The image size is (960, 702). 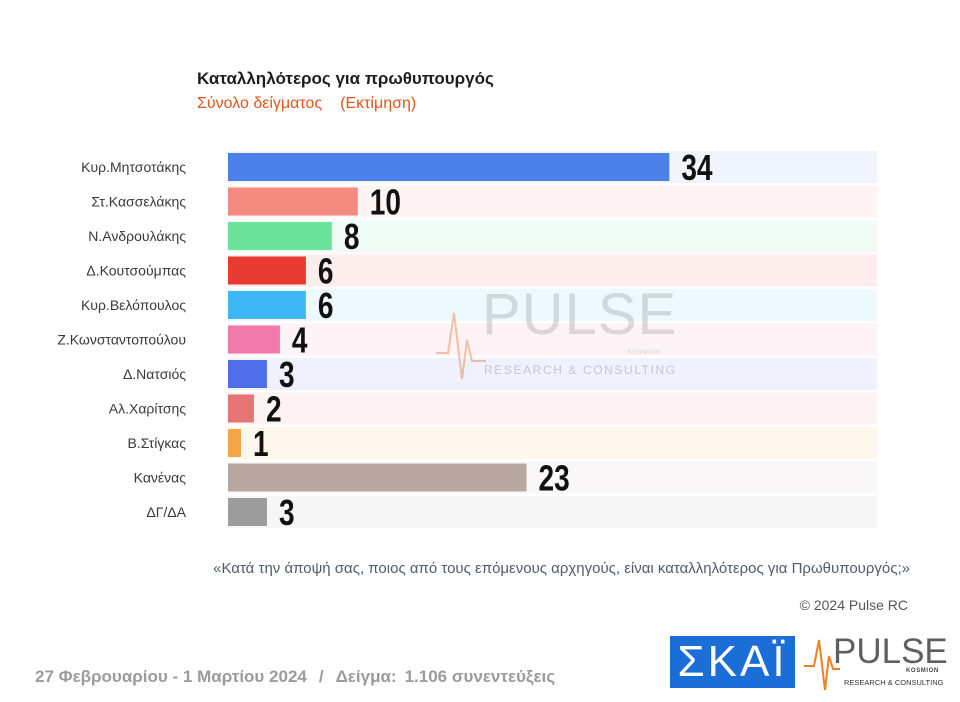 I want to click on watermark-tagline: RESEARCH & CONSULTING, so click(x=580, y=370).